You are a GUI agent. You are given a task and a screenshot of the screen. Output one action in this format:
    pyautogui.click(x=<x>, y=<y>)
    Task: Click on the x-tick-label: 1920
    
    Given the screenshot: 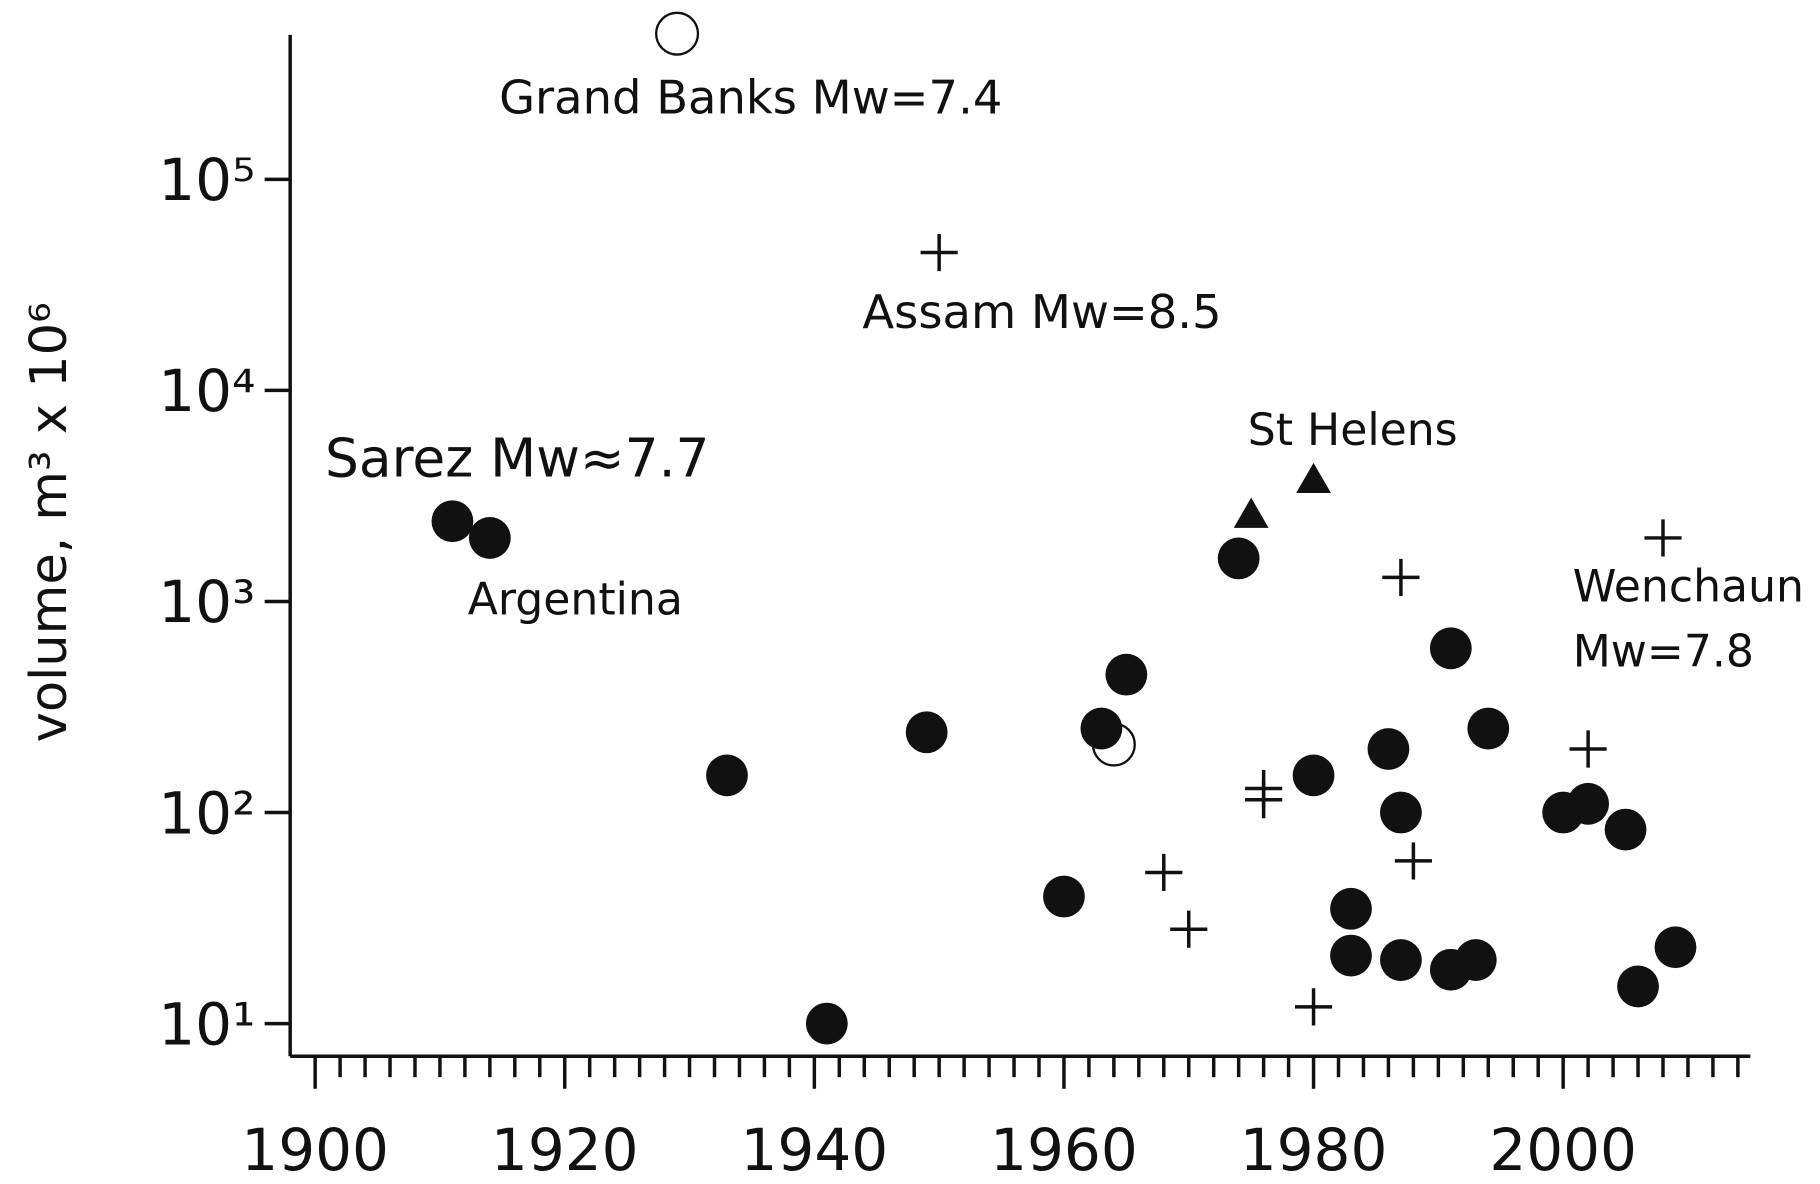 What is the action you would take?
    pyautogui.click(x=565, y=1150)
    